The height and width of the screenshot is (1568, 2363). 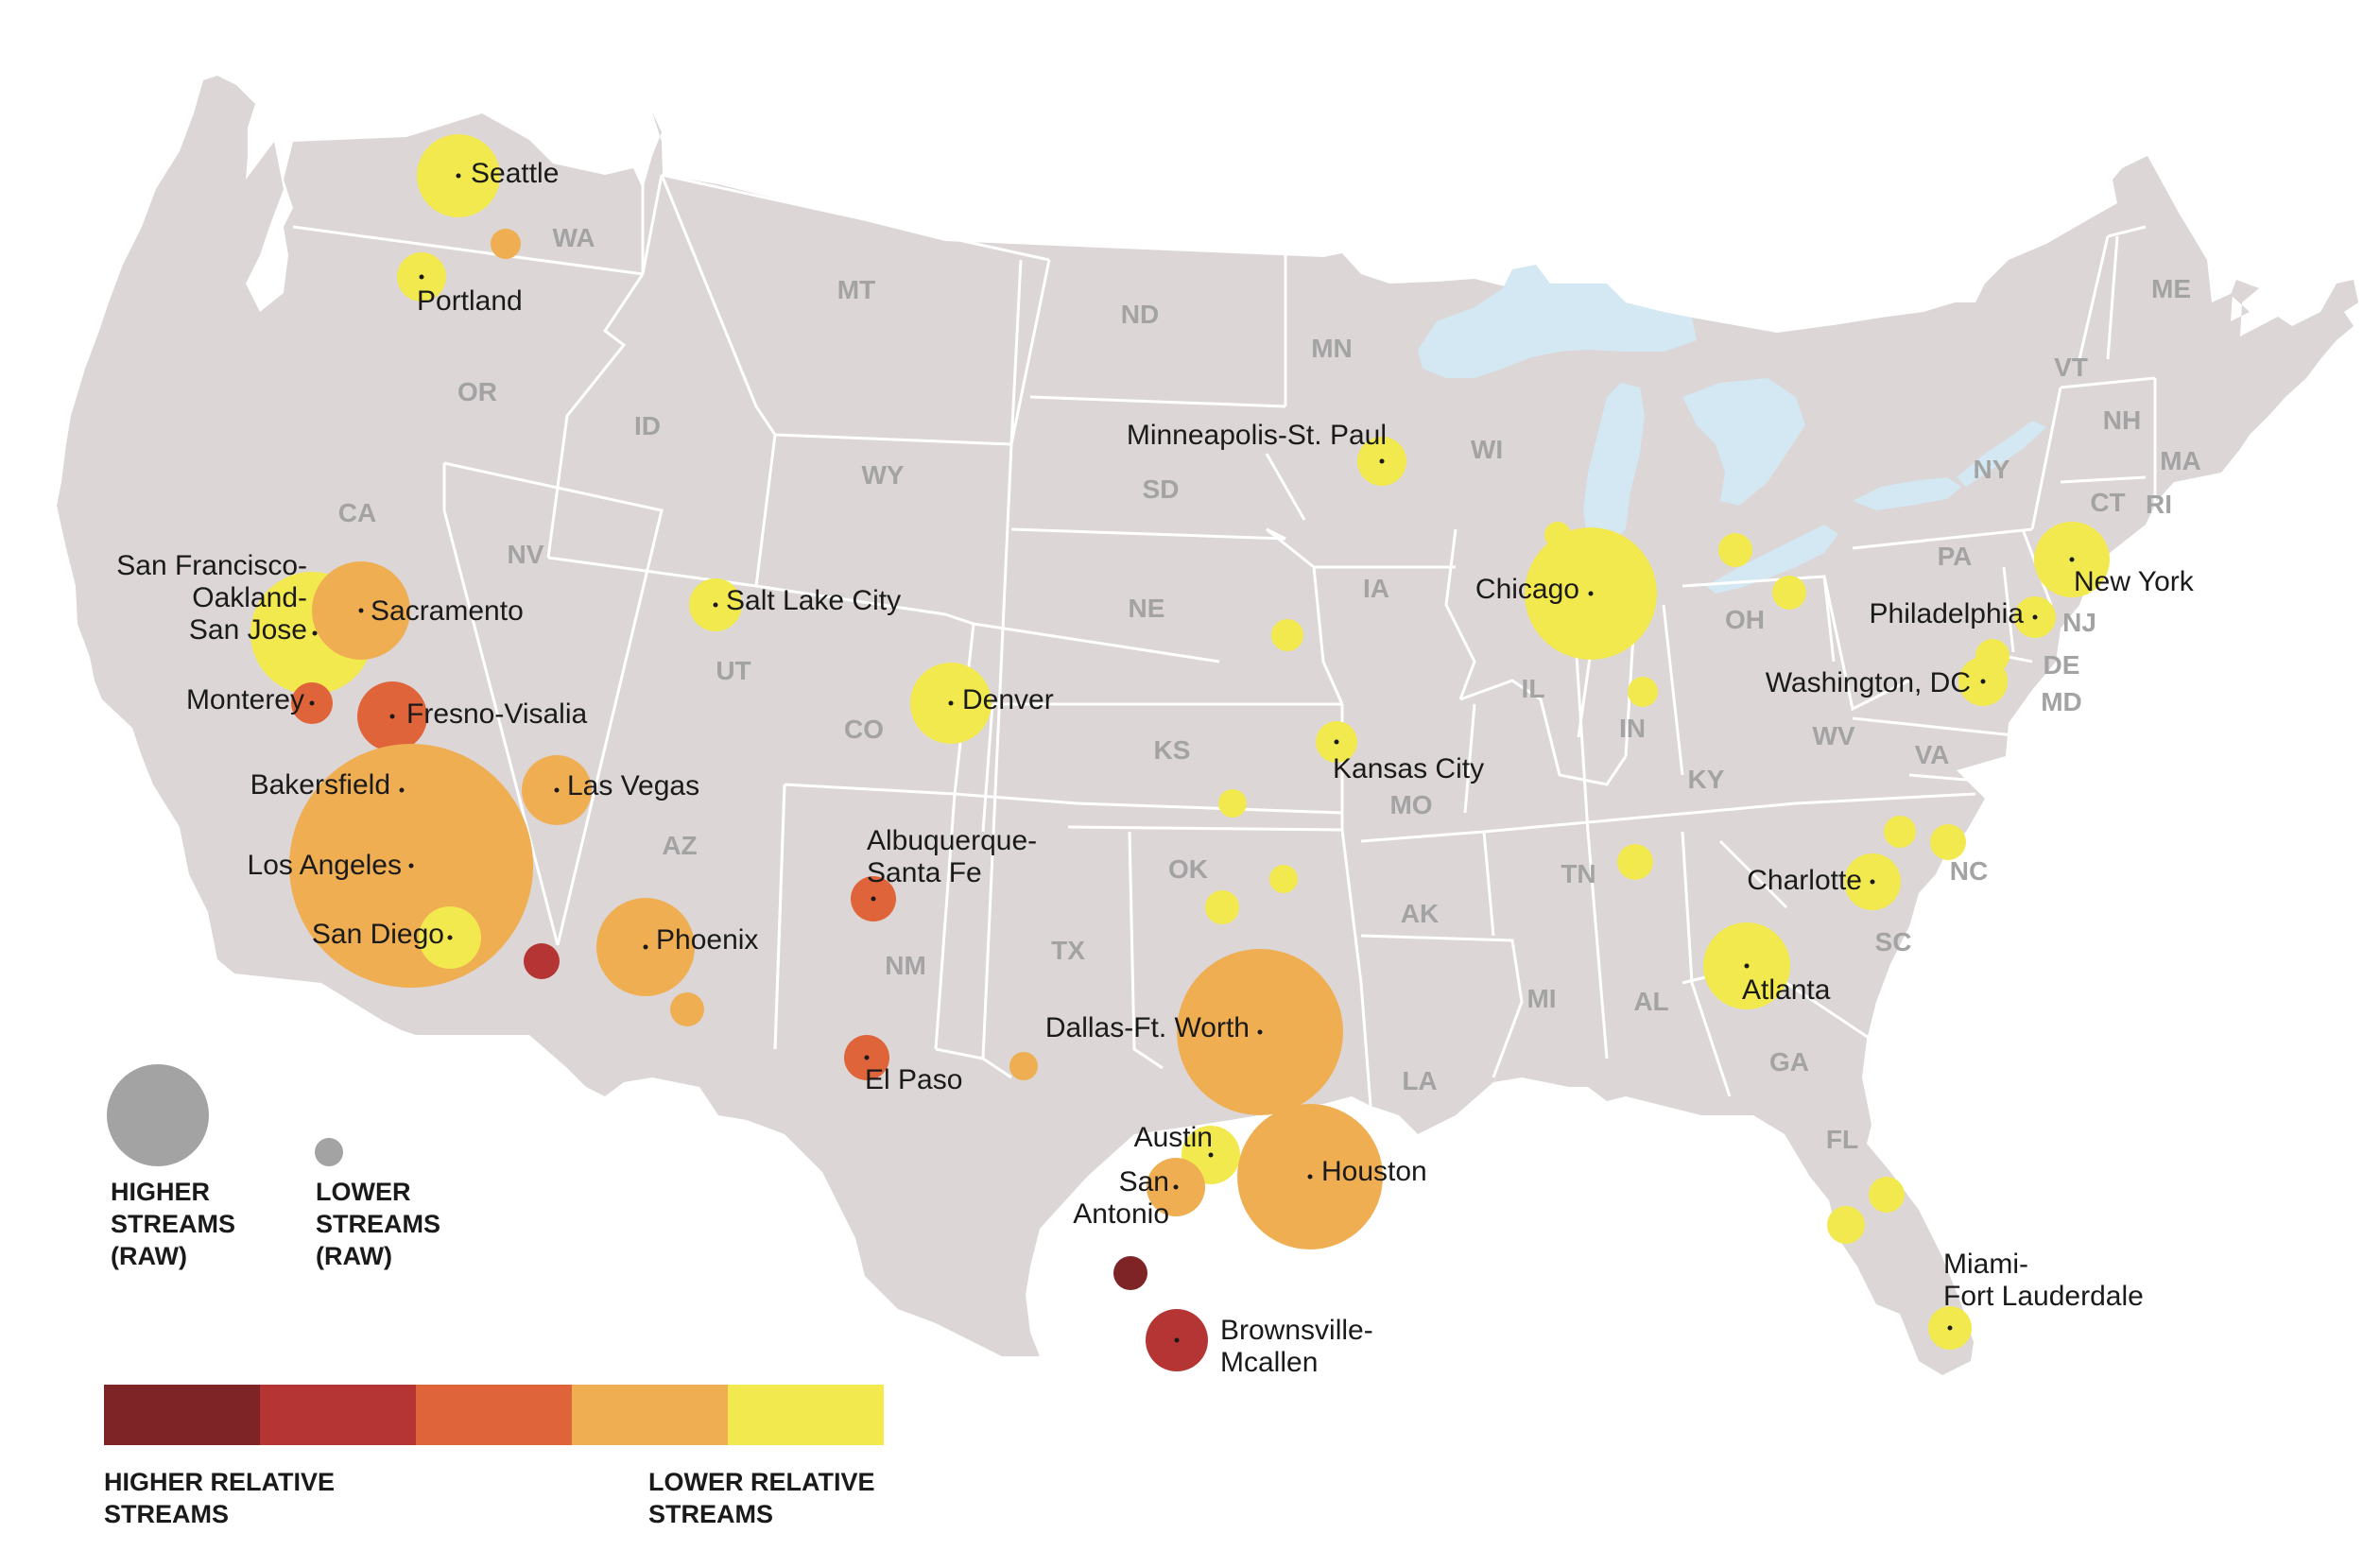 I want to click on state-label-az: AZ, so click(x=679, y=845).